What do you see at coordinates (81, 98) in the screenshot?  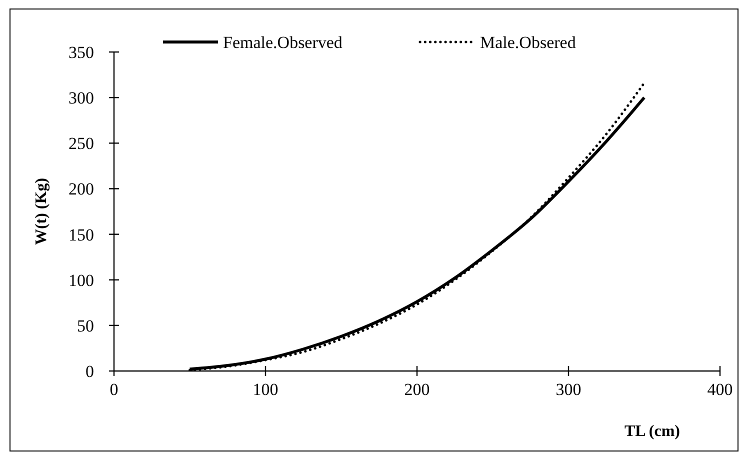 I see `y-tick-label: 300` at bounding box center [81, 98].